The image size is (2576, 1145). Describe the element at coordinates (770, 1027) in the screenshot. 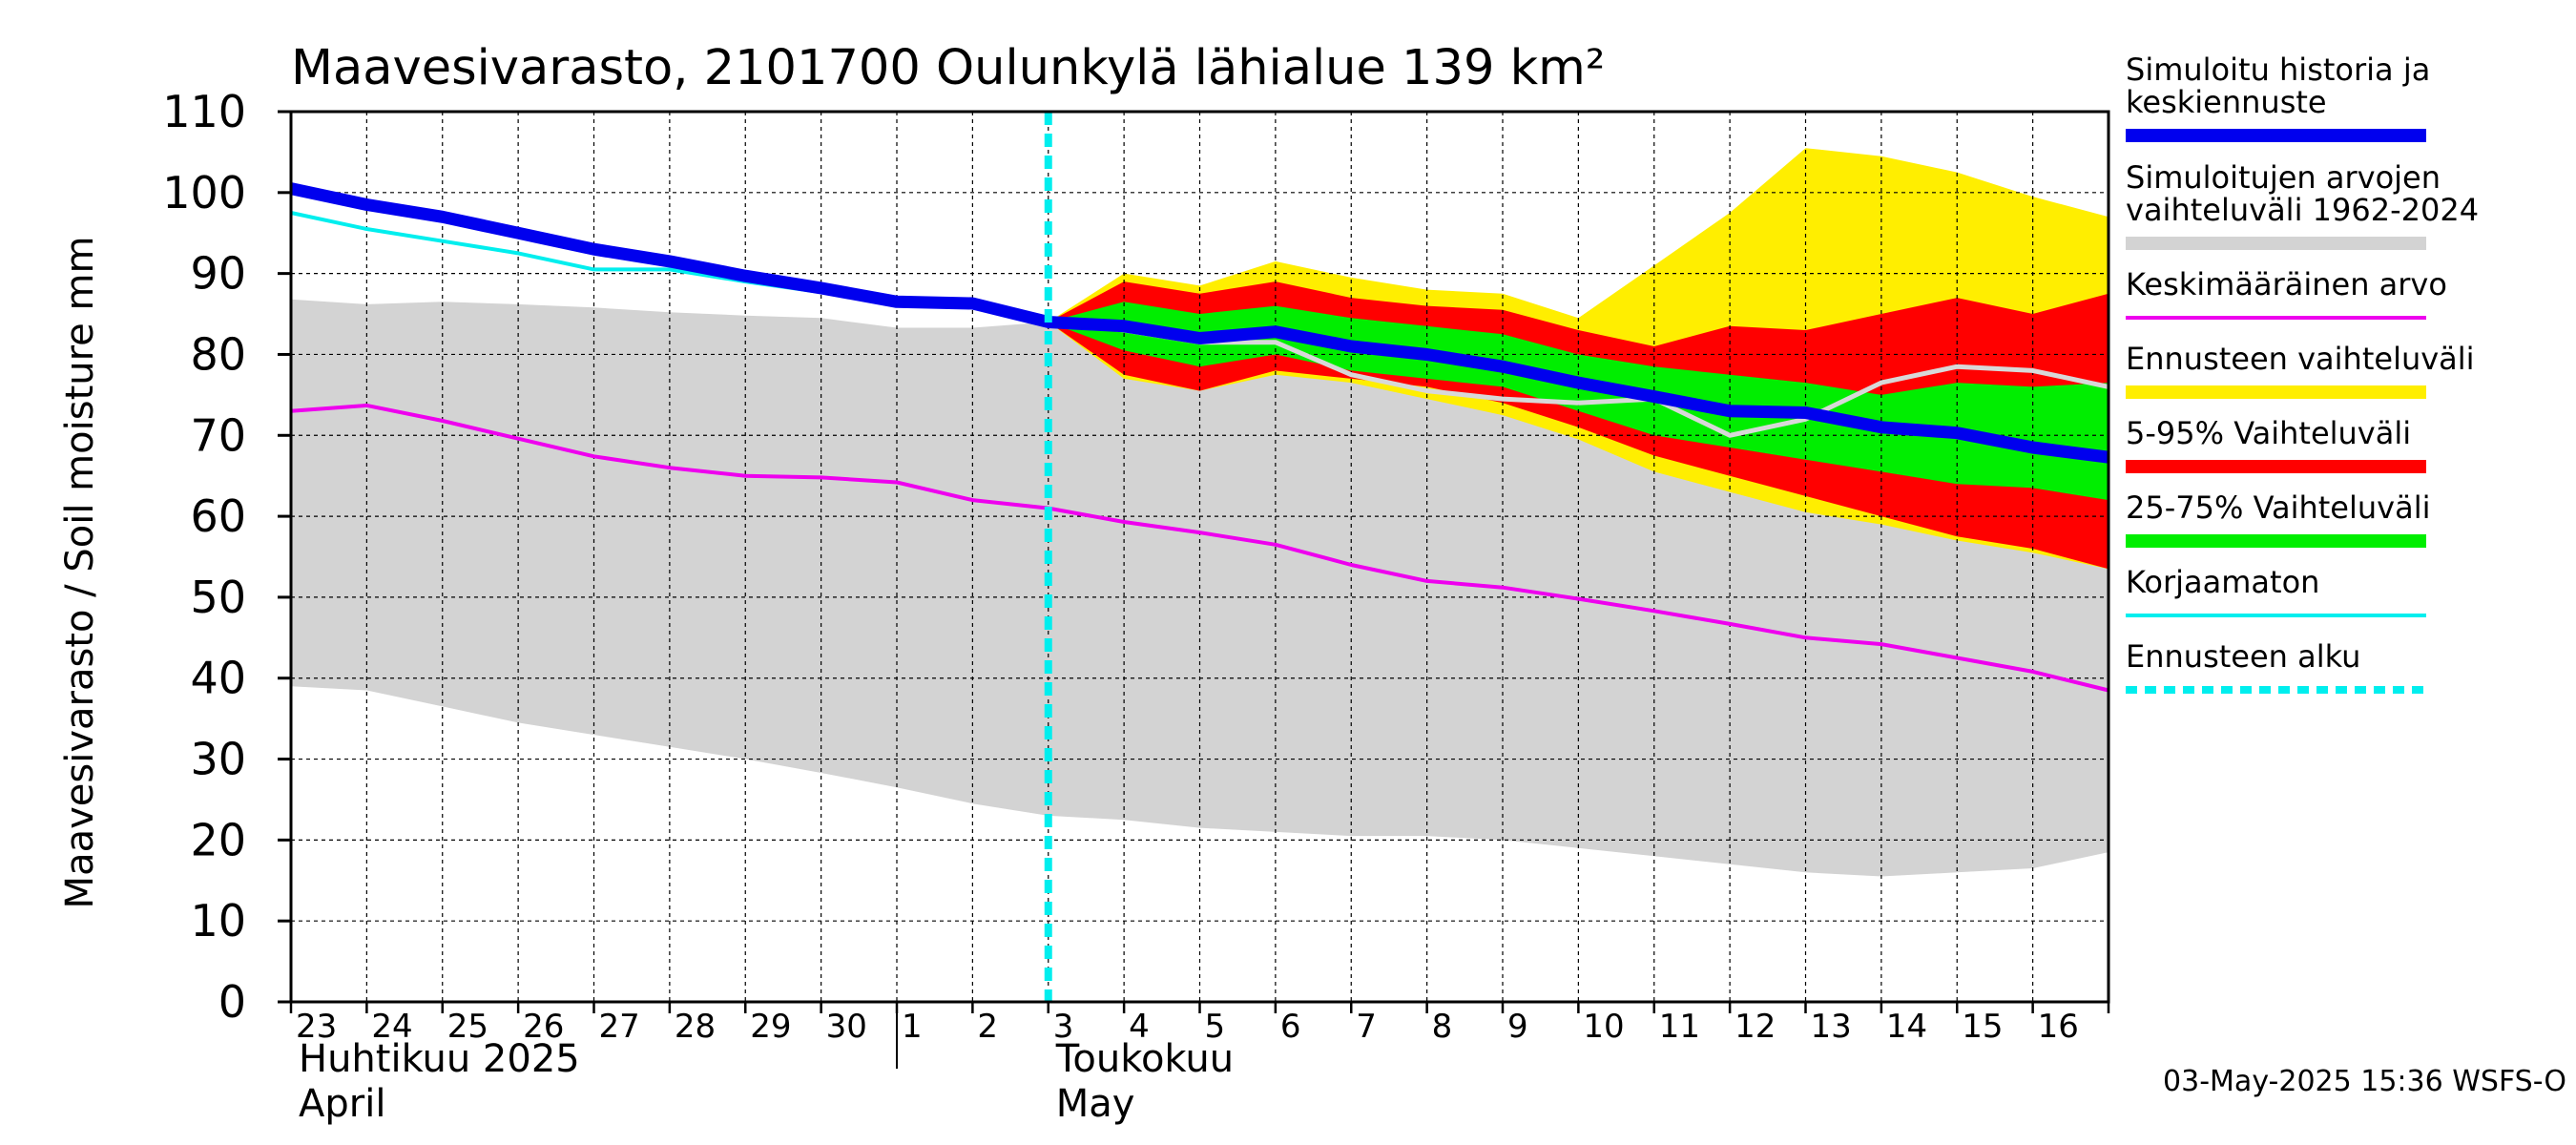

I see `x-tick-label: 29` at that location.